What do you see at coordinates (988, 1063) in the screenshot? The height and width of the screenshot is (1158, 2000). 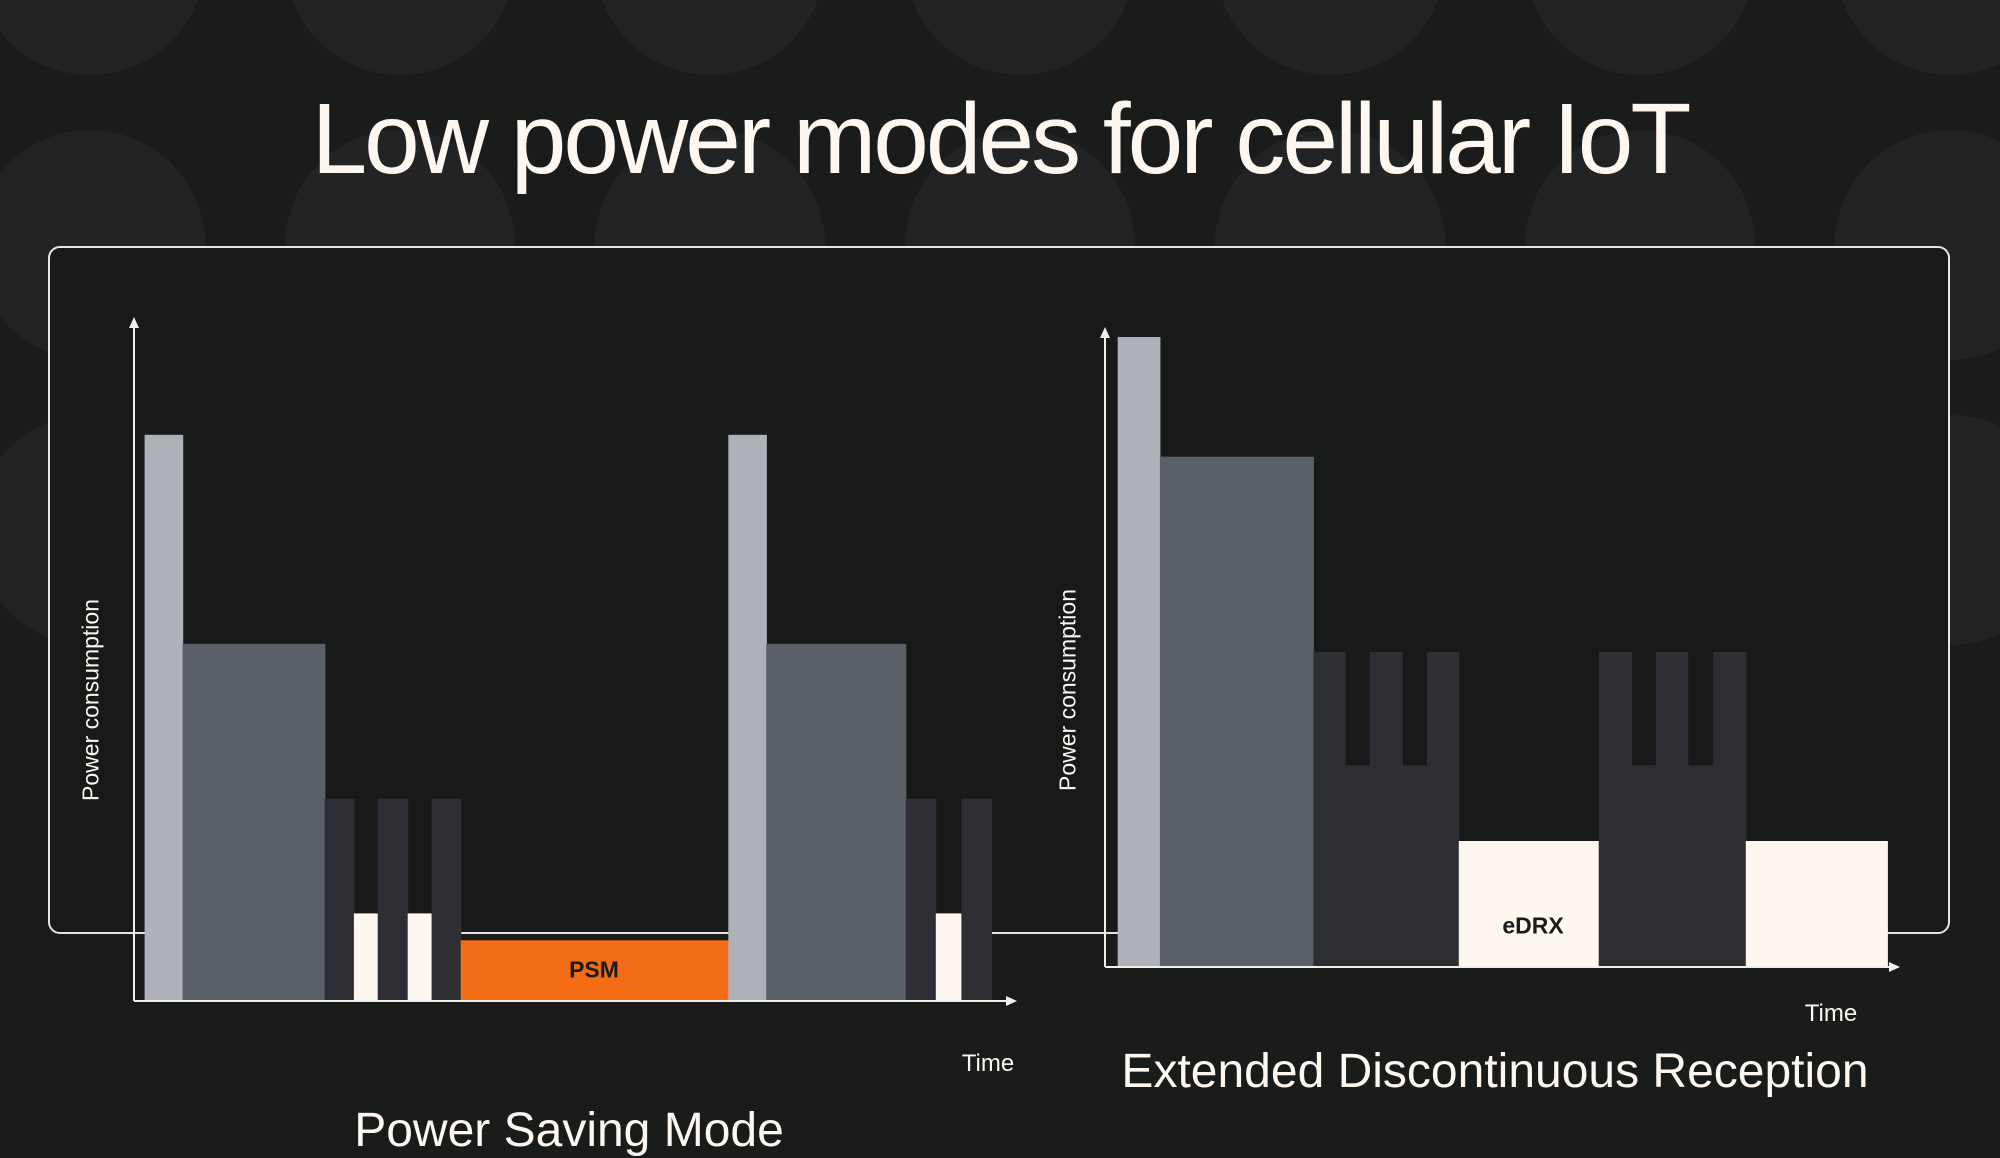 I see `psm-x-axis-label: Time` at bounding box center [988, 1063].